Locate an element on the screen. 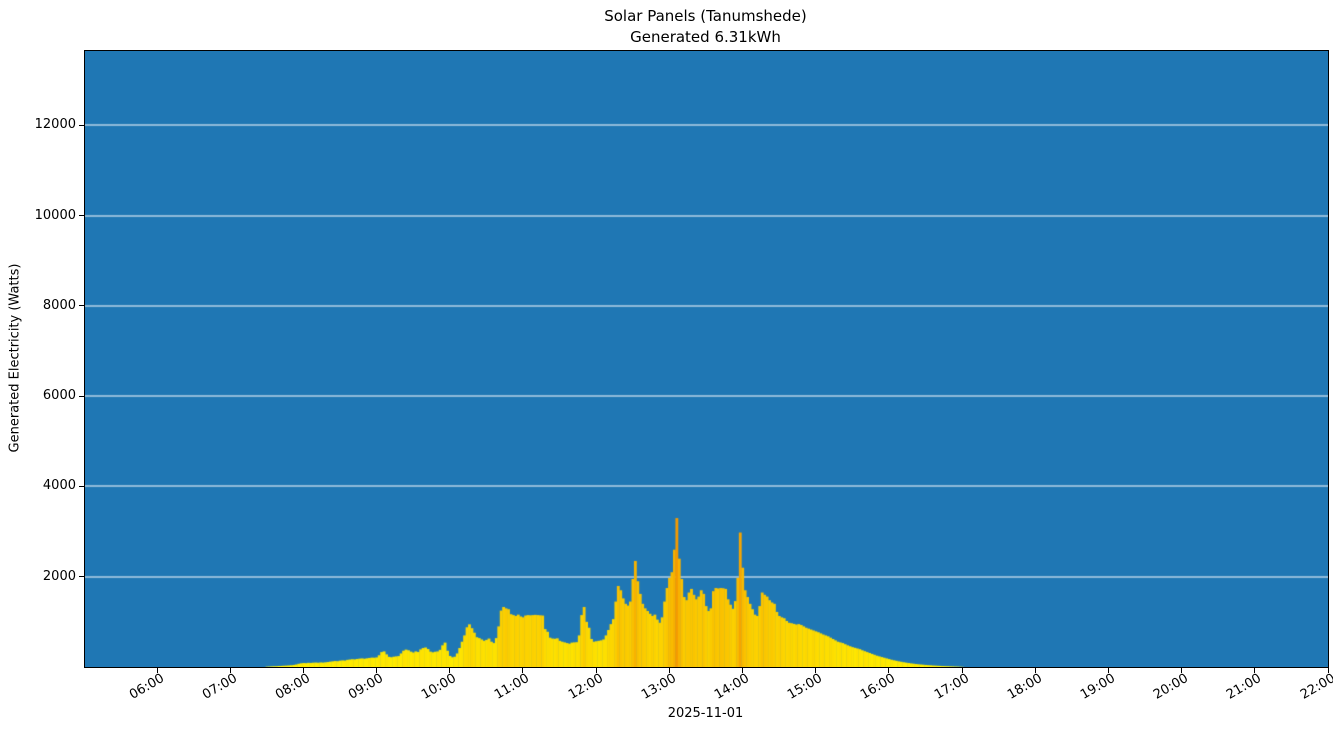 This screenshot has width=1333, height=736. y-tick-label: 4000 is located at coordinates (59, 486).